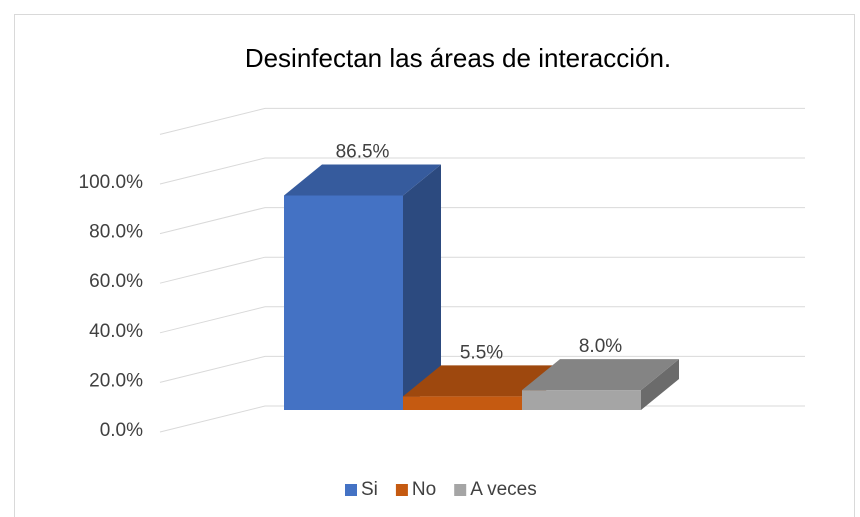 The image size is (860, 517). What do you see at coordinates (424, 489) in the screenshot?
I see `legend-label: No` at bounding box center [424, 489].